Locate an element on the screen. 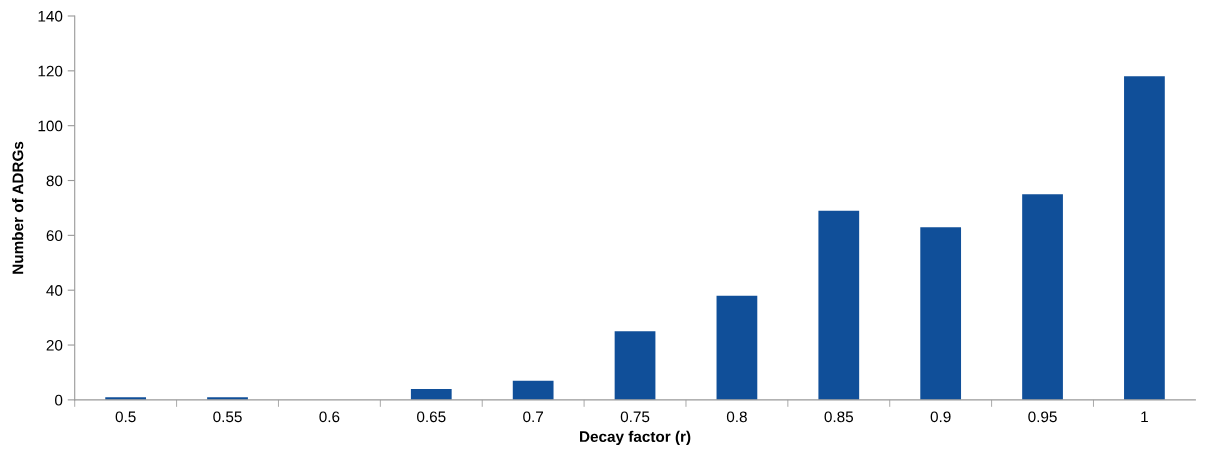 This screenshot has height=457, width=1205. x-tick-label: 0.95 is located at coordinates (1042, 417).